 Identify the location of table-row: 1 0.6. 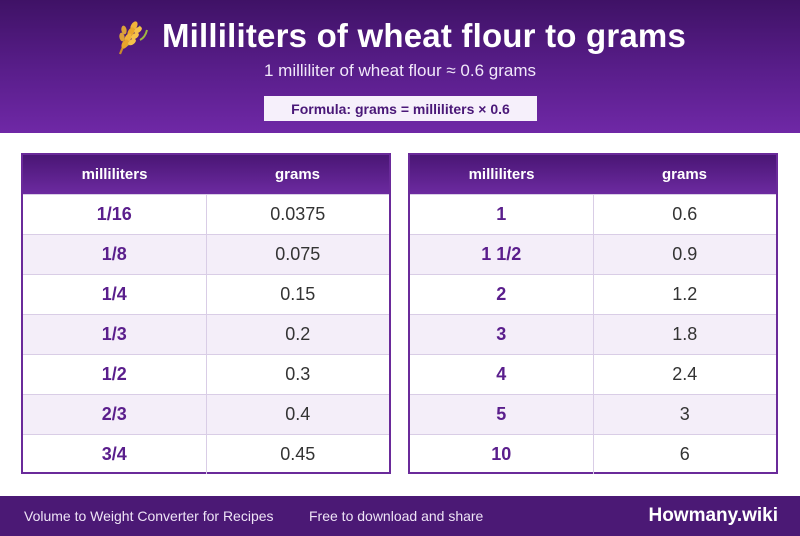
(593, 213).